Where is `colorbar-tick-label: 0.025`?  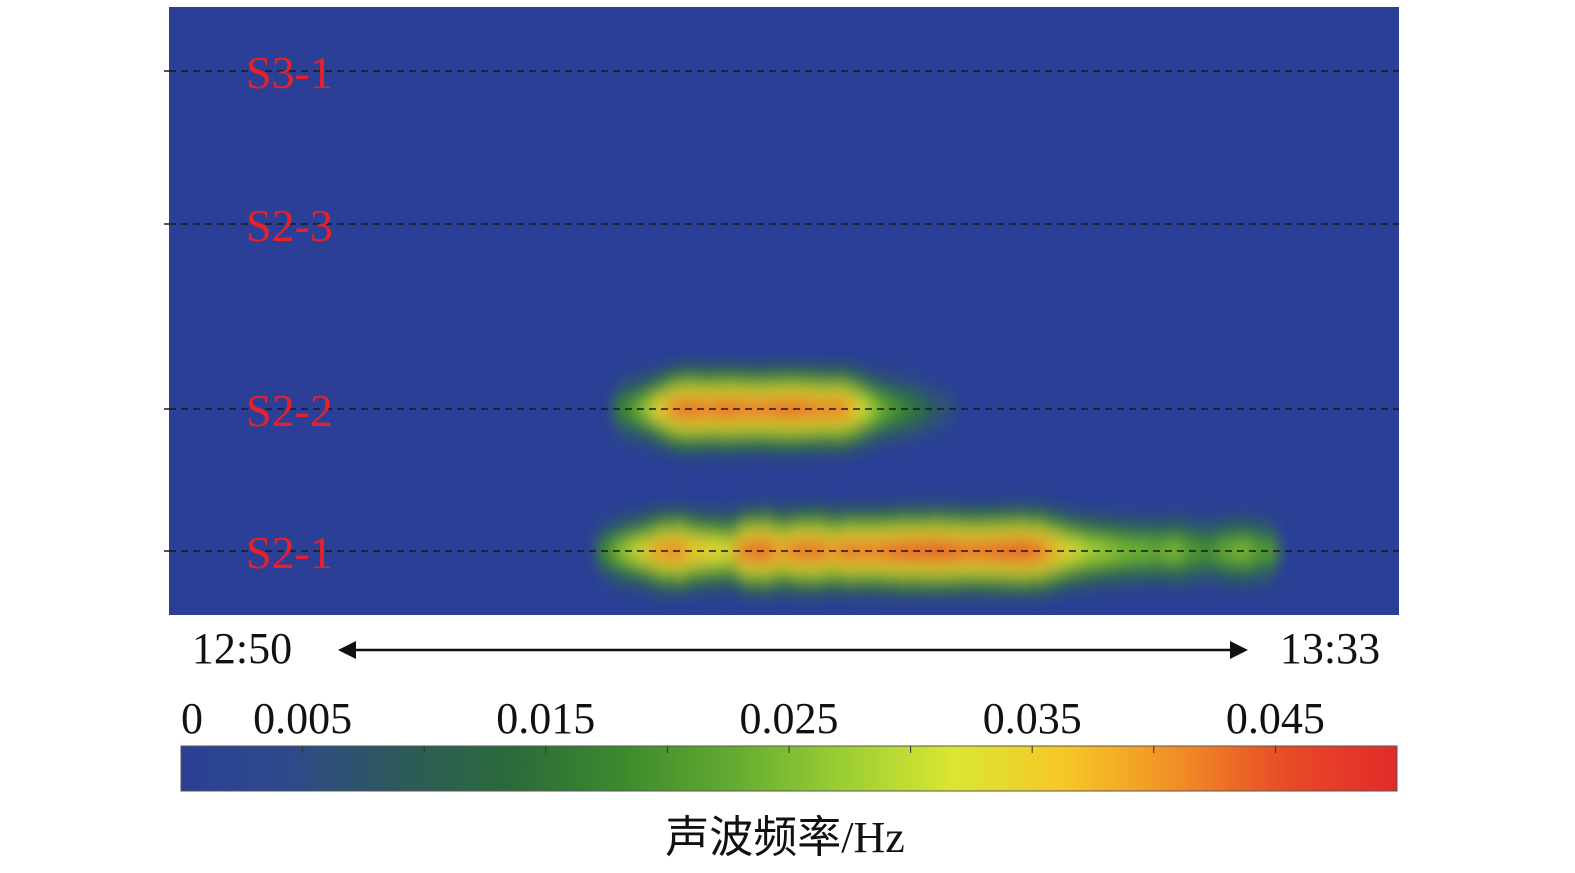 colorbar-tick-label: 0.025 is located at coordinates (789, 718).